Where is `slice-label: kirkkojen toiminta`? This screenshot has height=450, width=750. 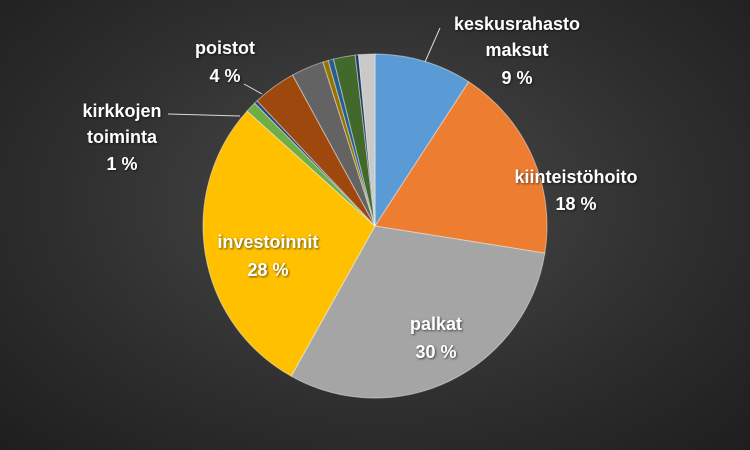 slice-label: kirkkojen toiminta is located at coordinates (122, 124).